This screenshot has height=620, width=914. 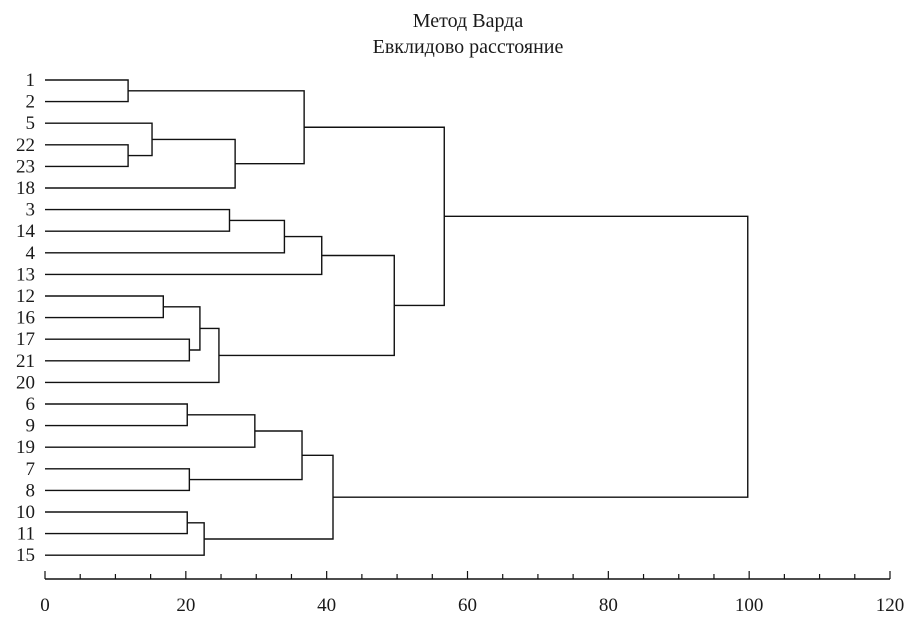 What do you see at coordinates (216, 127) in the screenshot?
I see `cluster-link-c5` at bounding box center [216, 127].